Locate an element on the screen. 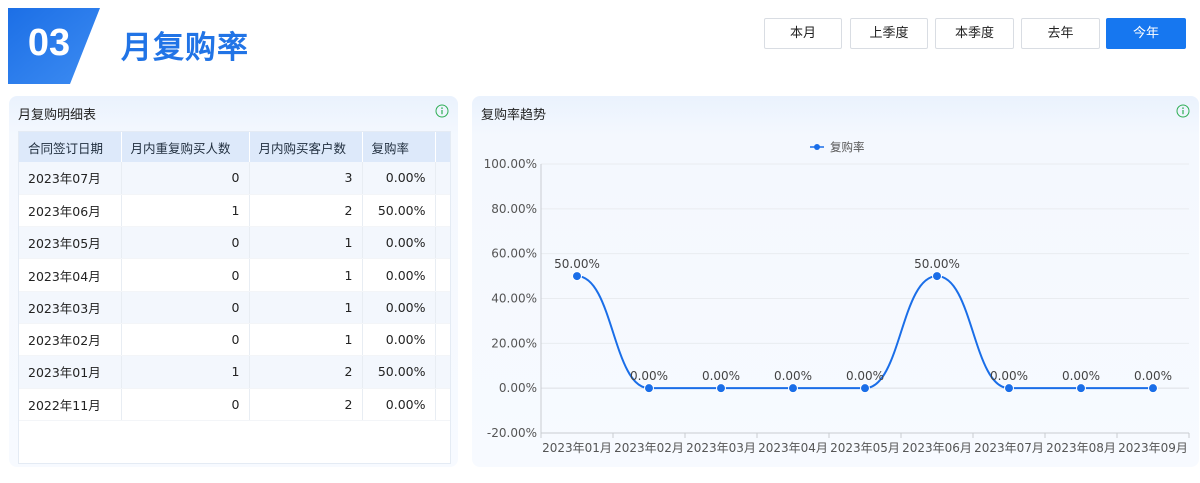 The height and width of the screenshot is (483, 1200). section-number: 03 is located at coordinates (49, 43).